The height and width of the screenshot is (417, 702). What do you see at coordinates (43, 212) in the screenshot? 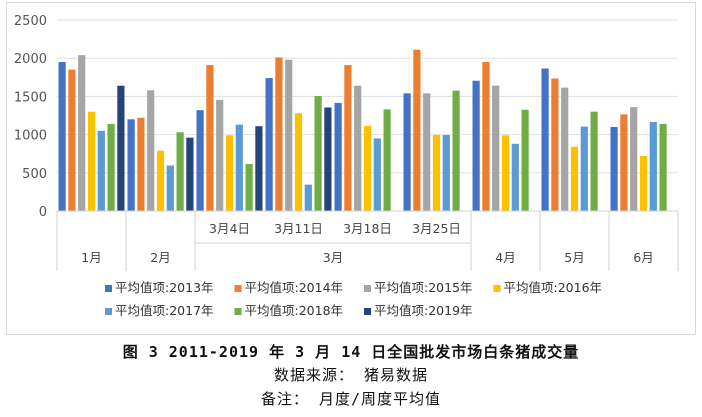
I see `y-tick-label: 0` at bounding box center [43, 212].